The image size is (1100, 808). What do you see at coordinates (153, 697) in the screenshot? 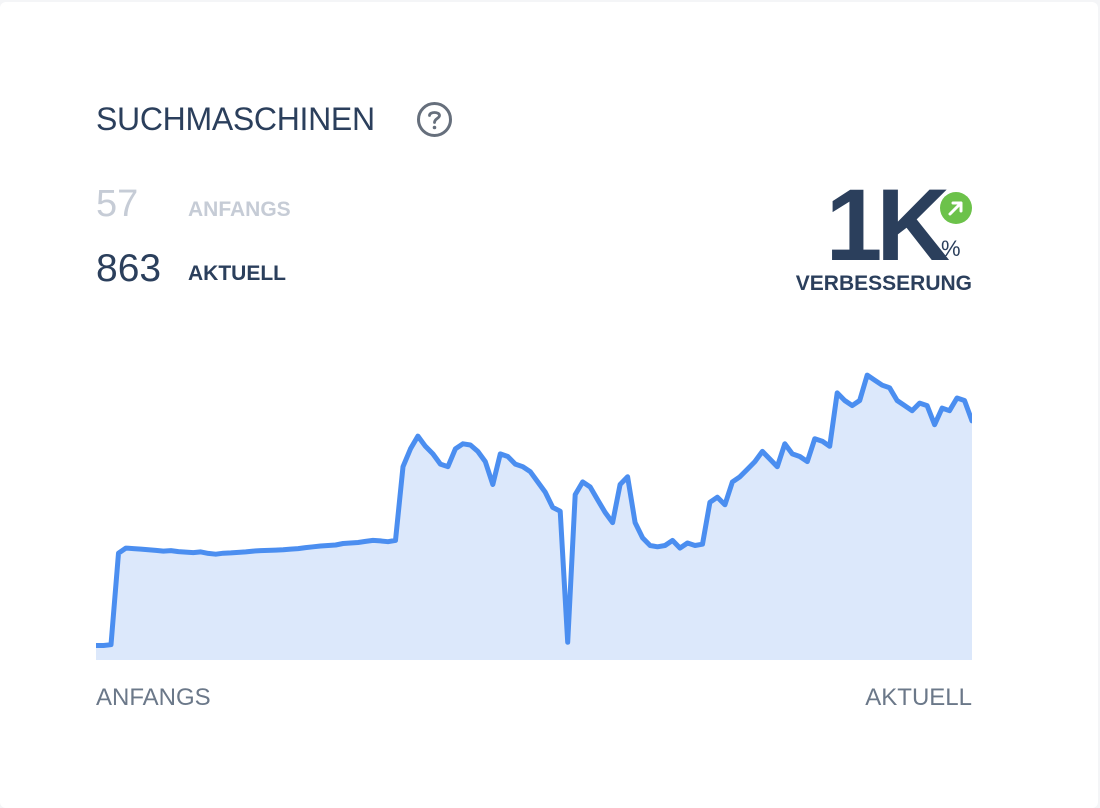
I see `axis-start-label: ANFANGS` at bounding box center [153, 697].